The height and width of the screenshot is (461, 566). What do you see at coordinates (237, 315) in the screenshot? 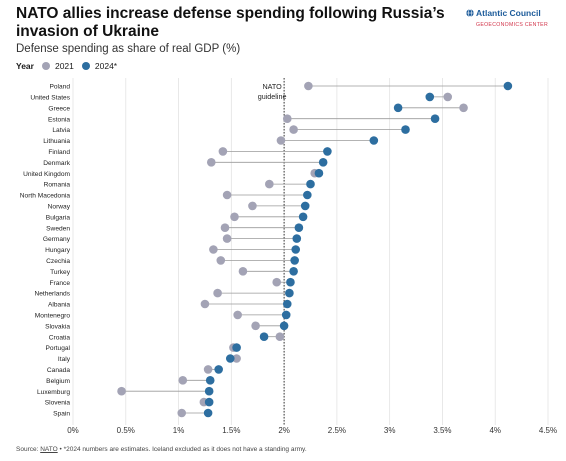
I see `point-2021-montenegro` at bounding box center [237, 315].